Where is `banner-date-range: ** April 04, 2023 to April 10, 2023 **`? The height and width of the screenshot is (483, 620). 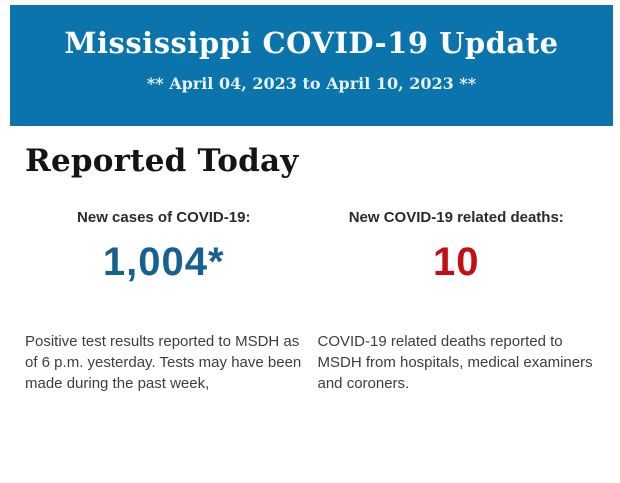 banner-date-range: ** April 04, 2023 to April 10, 2023 ** is located at coordinates (311, 83).